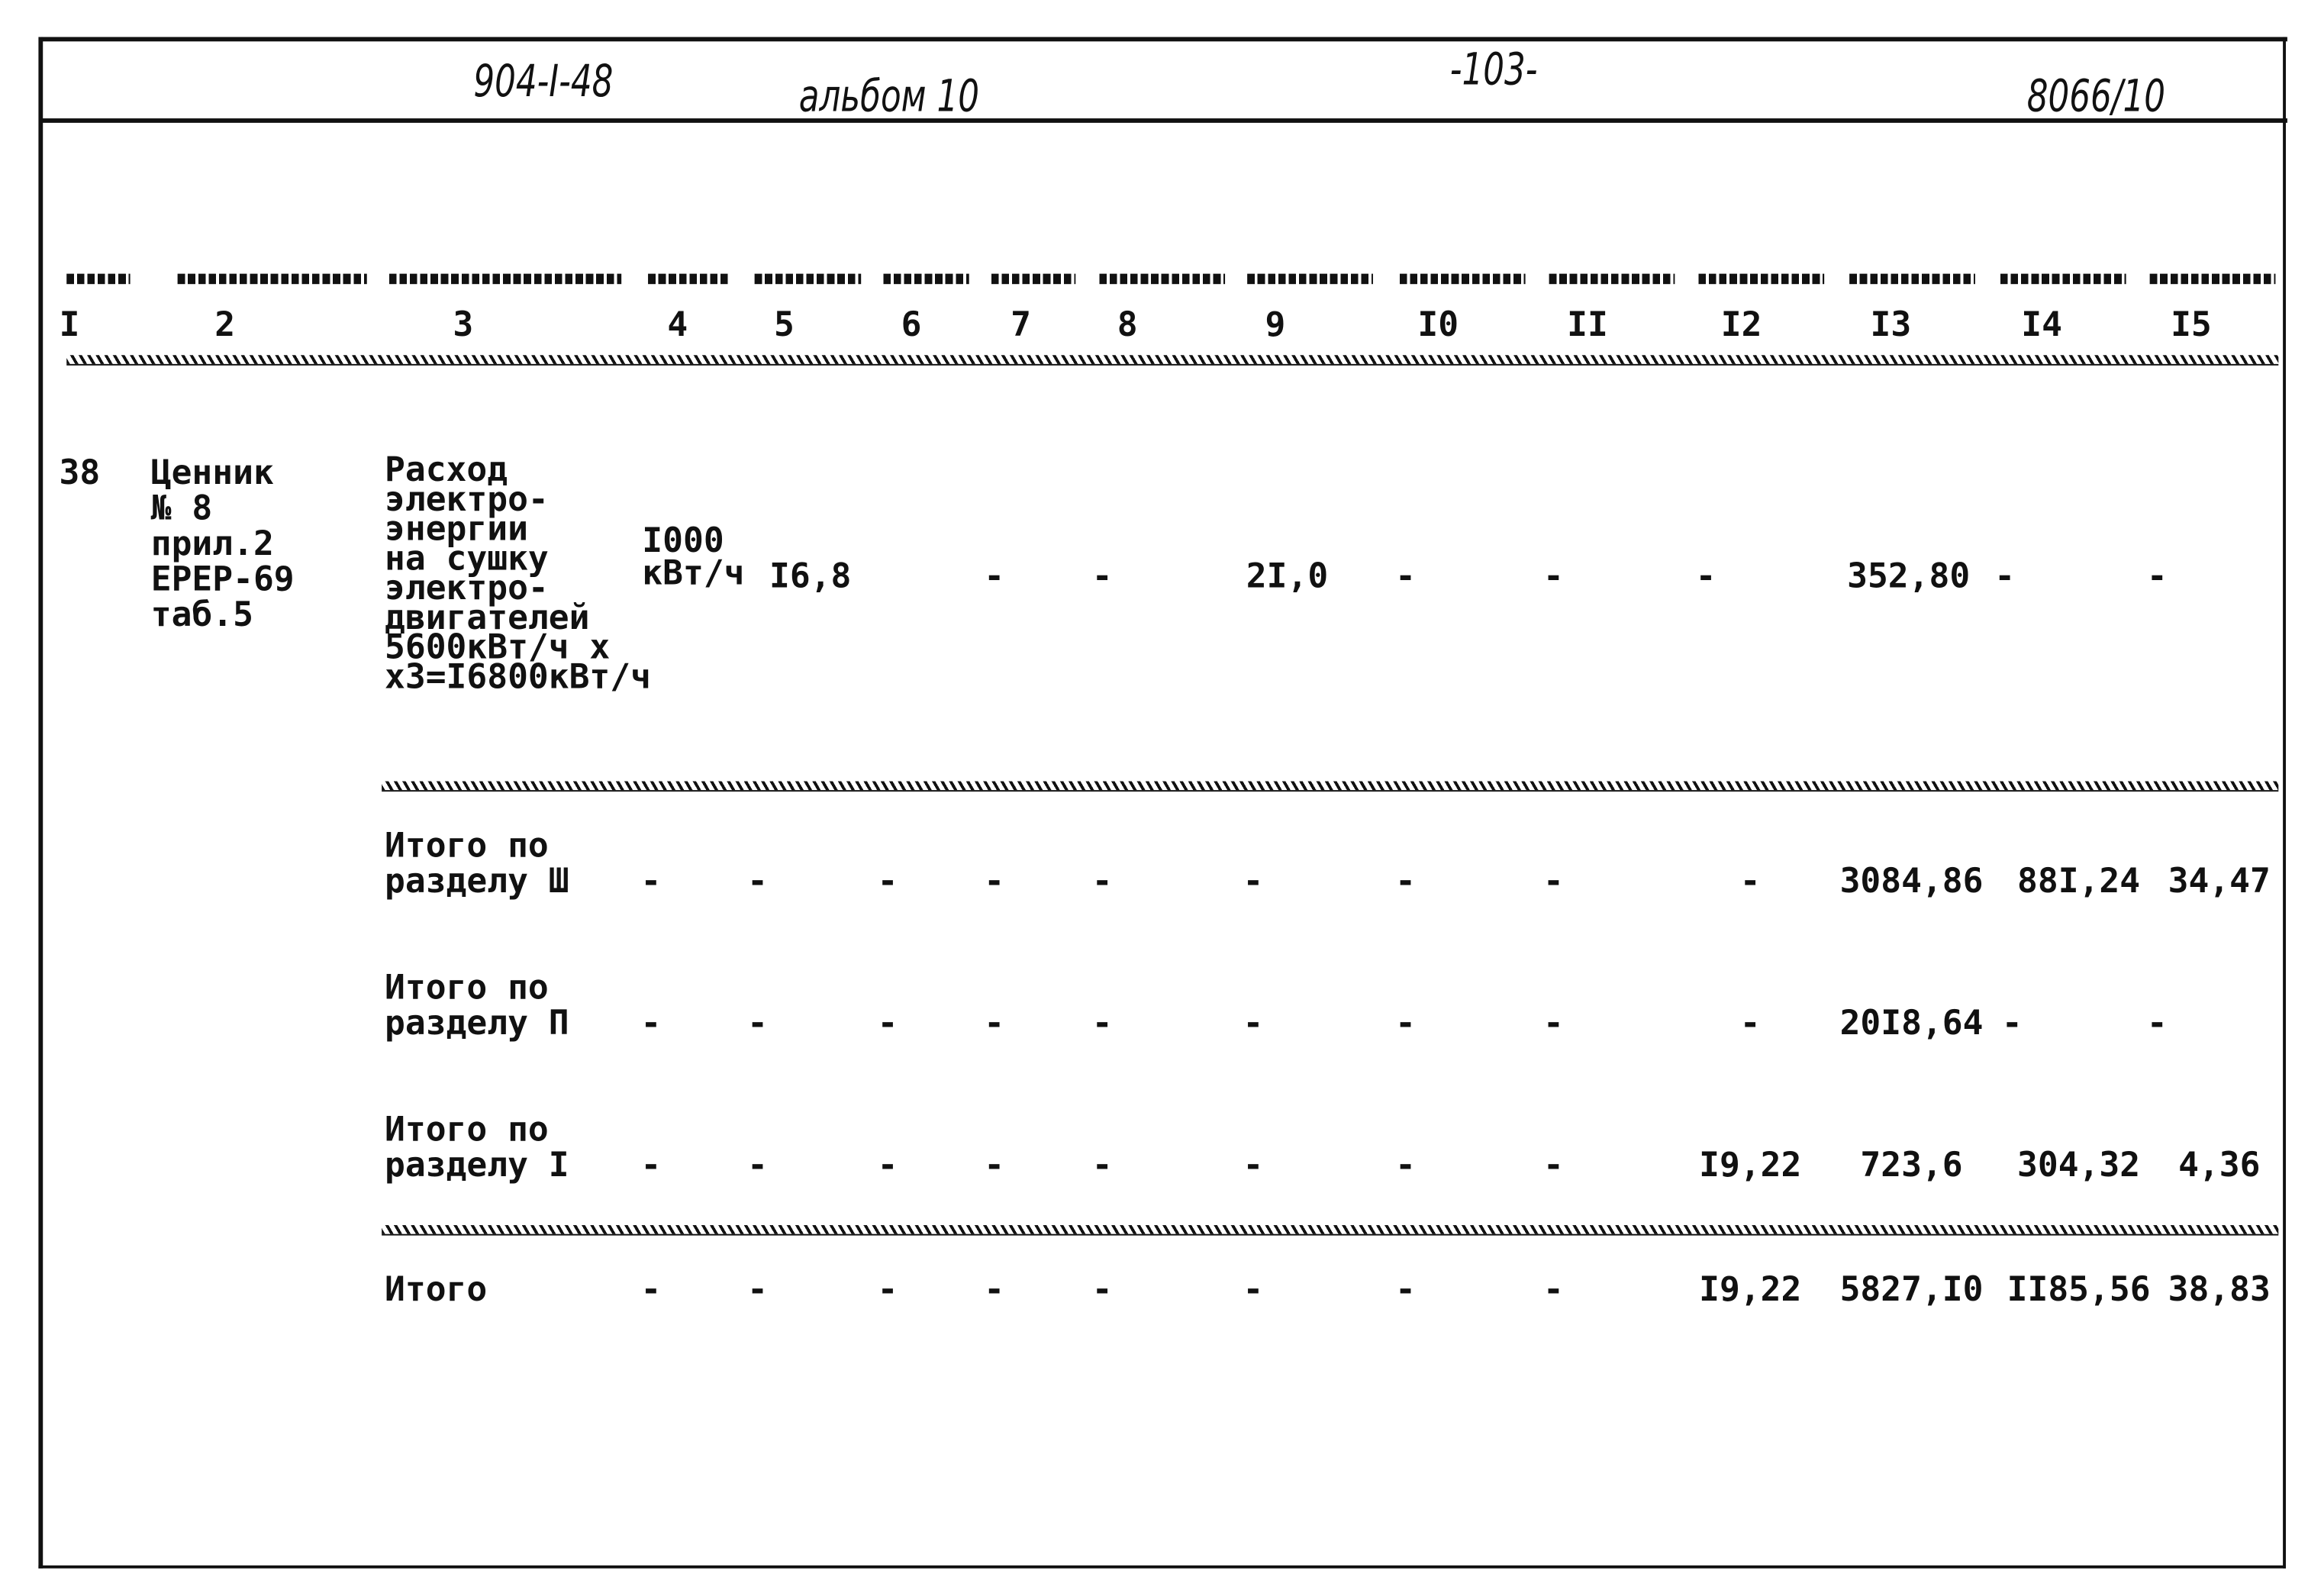 The image size is (2308, 1596). What do you see at coordinates (543, 82) in the screenshot?
I see `project-code: 904-I-48` at bounding box center [543, 82].